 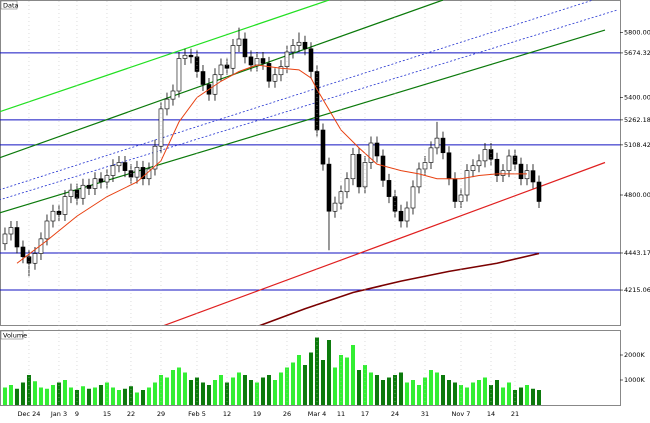 What do you see at coordinates (15, 336) in the screenshot?
I see `volume-title: Volume` at bounding box center [15, 336].